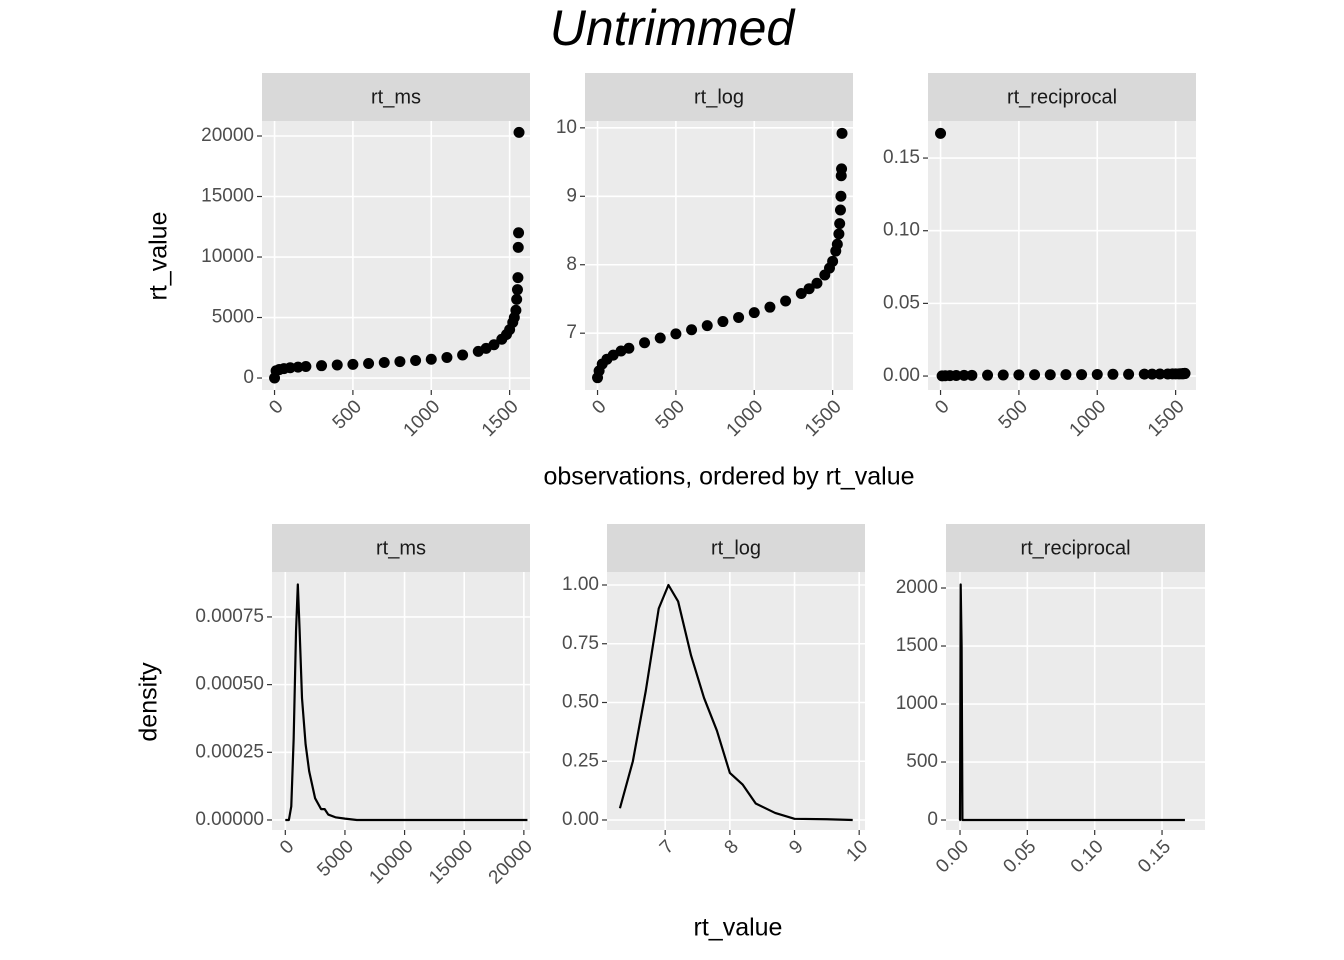 The width and height of the screenshot is (1344, 960). I want to click on y-tick-label: 0.15, so click(901, 157).